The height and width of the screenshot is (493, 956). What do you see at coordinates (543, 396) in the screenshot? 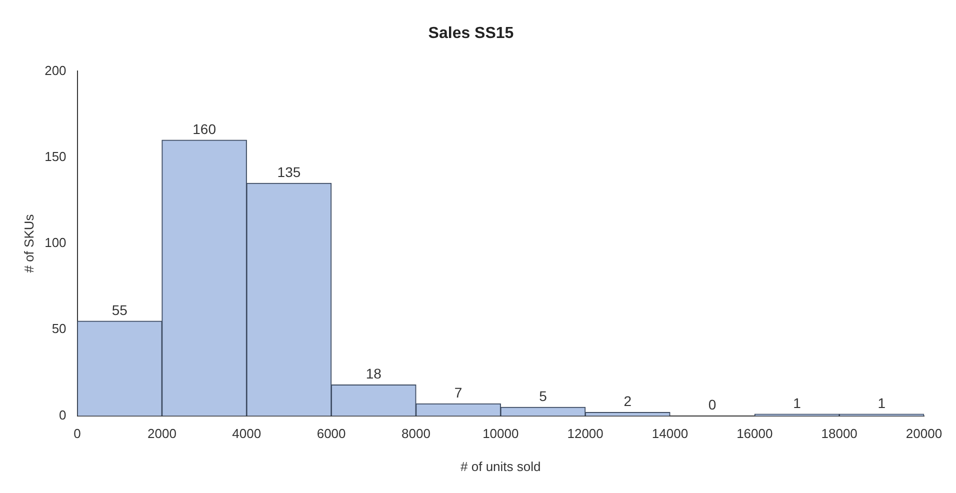
I see `data-label: 5` at bounding box center [543, 396].